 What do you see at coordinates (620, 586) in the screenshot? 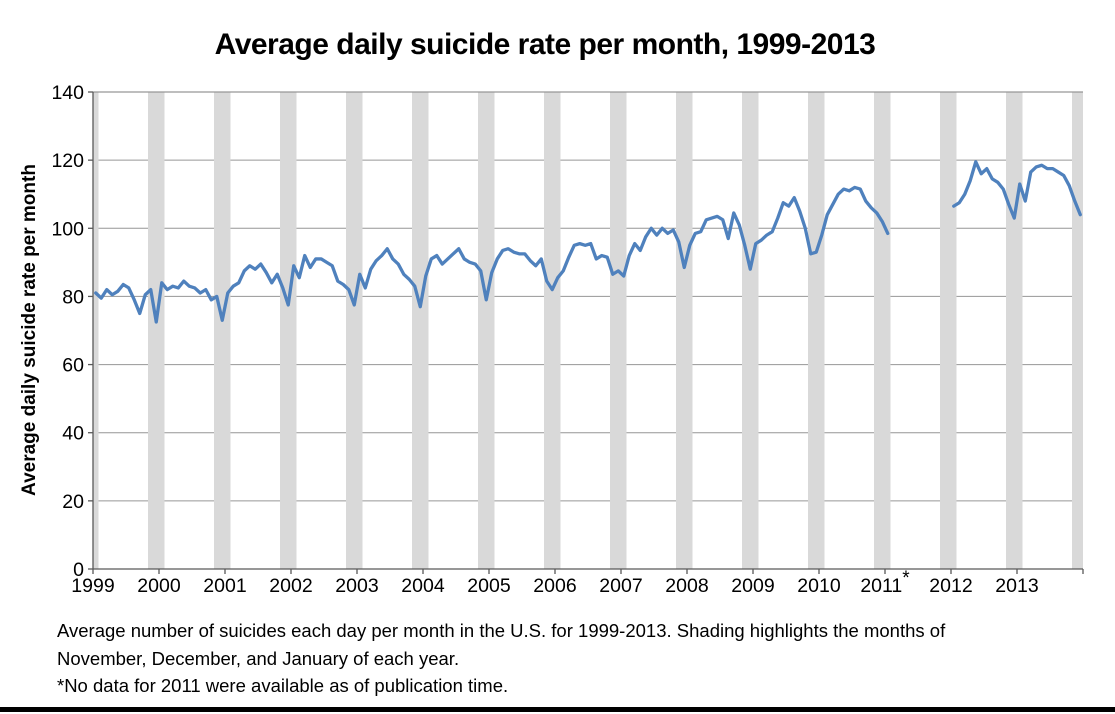
I see `x-tick-label: 2007` at bounding box center [620, 586].